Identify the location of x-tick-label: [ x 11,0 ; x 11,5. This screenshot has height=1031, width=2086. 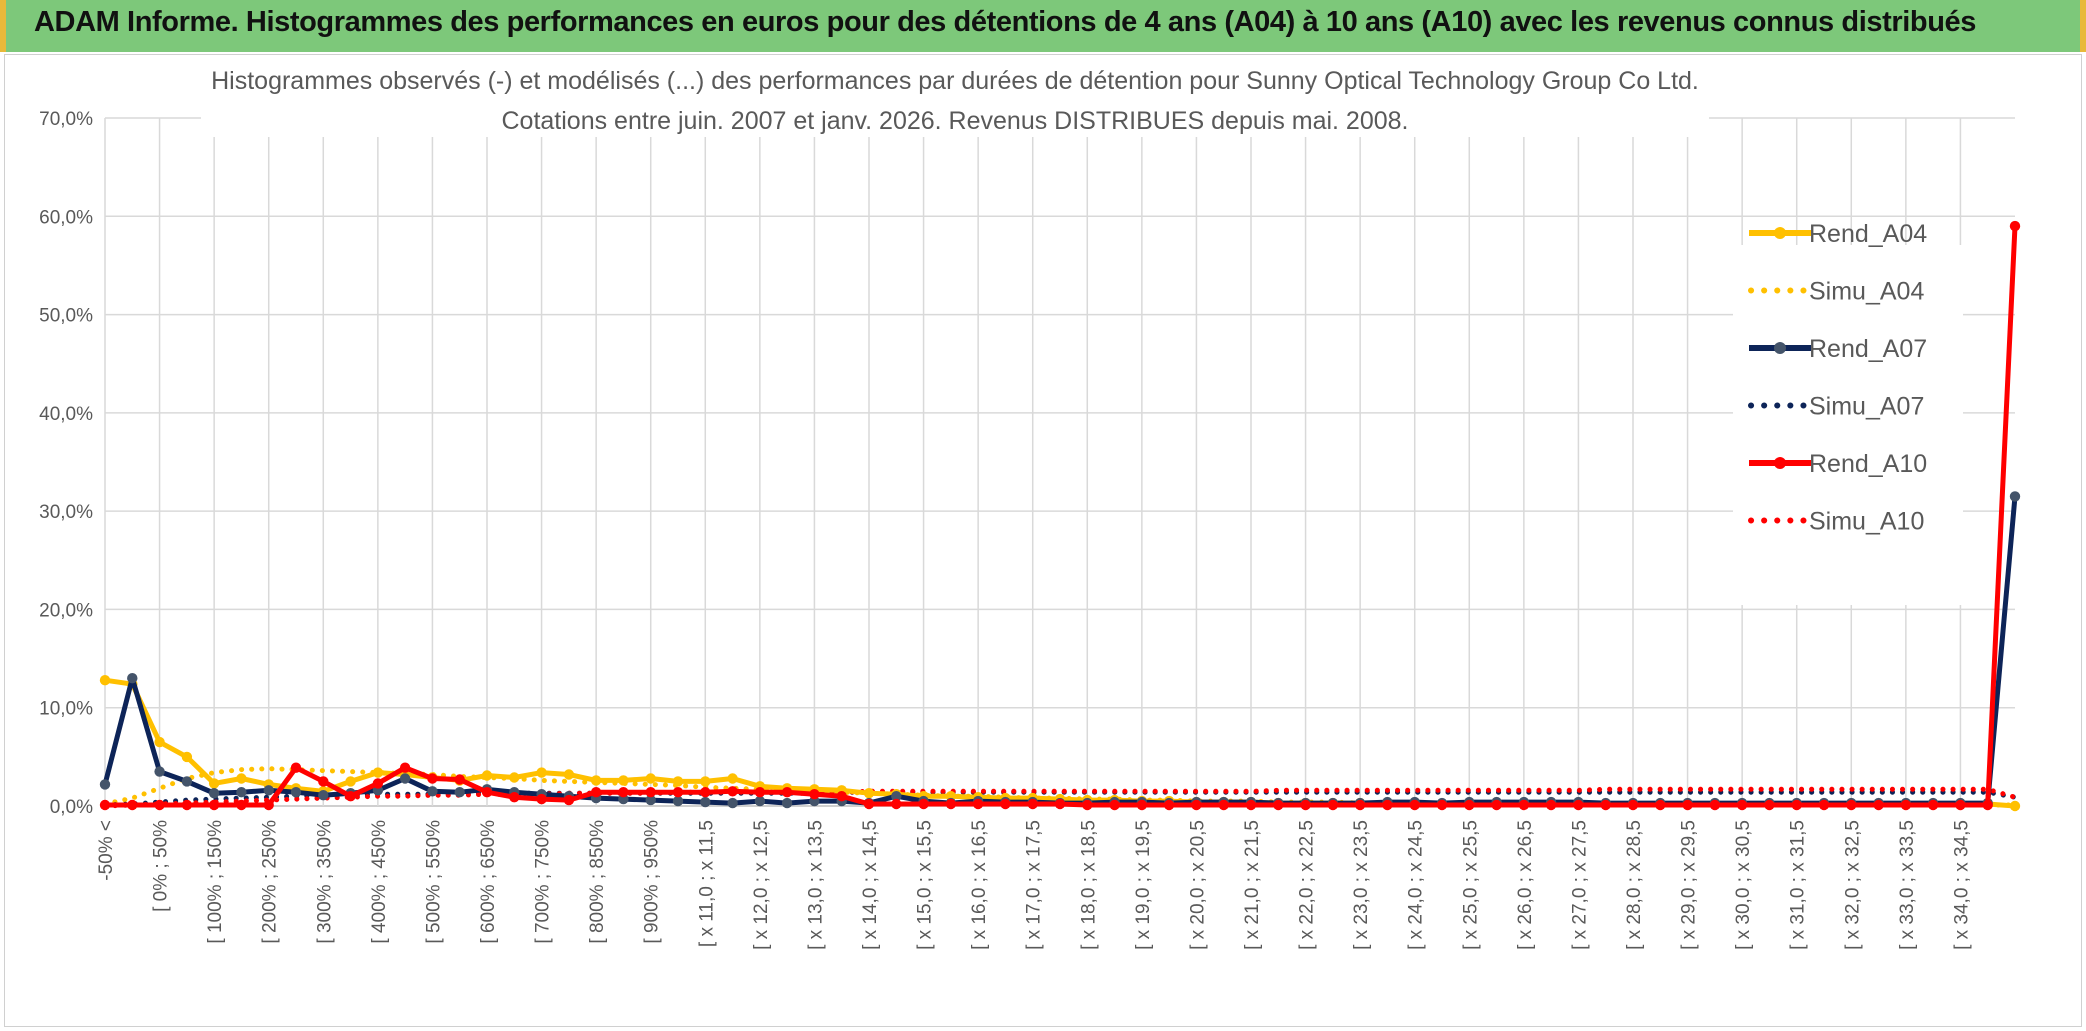
(706, 883).